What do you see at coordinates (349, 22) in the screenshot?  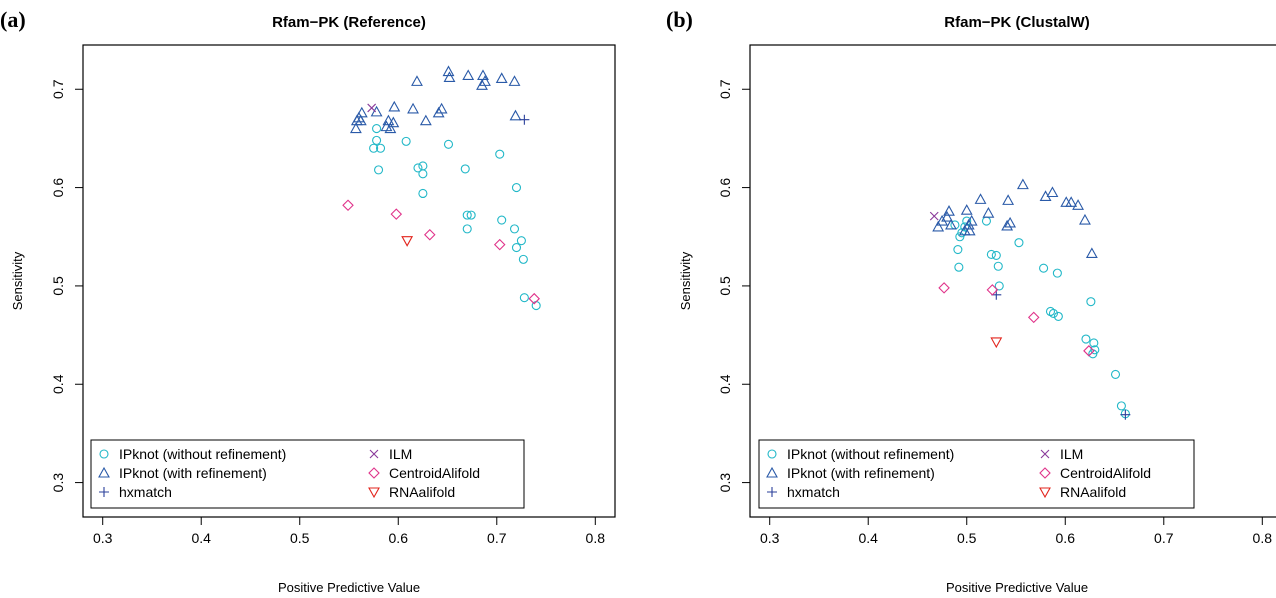 I see `chart-title-a: Rfam−PK (Reference)` at bounding box center [349, 22].